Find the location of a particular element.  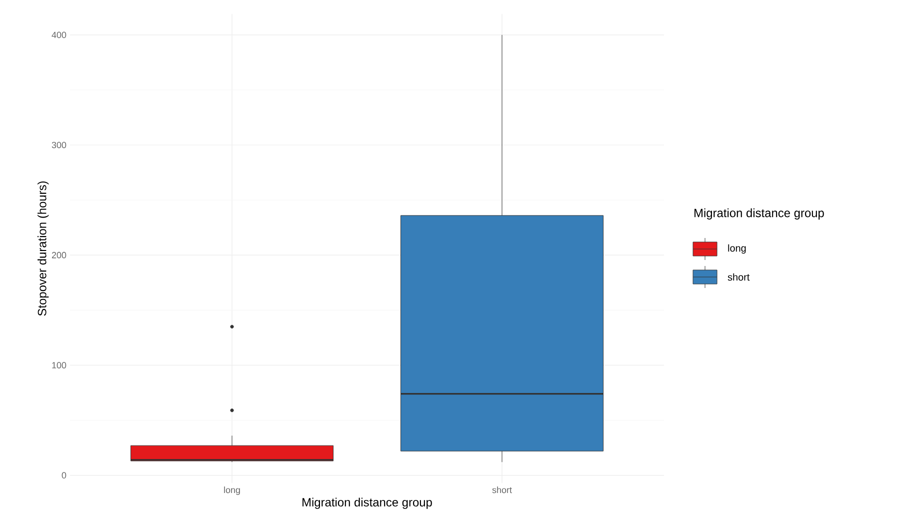

x-axis-title: Migration distance group is located at coordinates (367, 503).